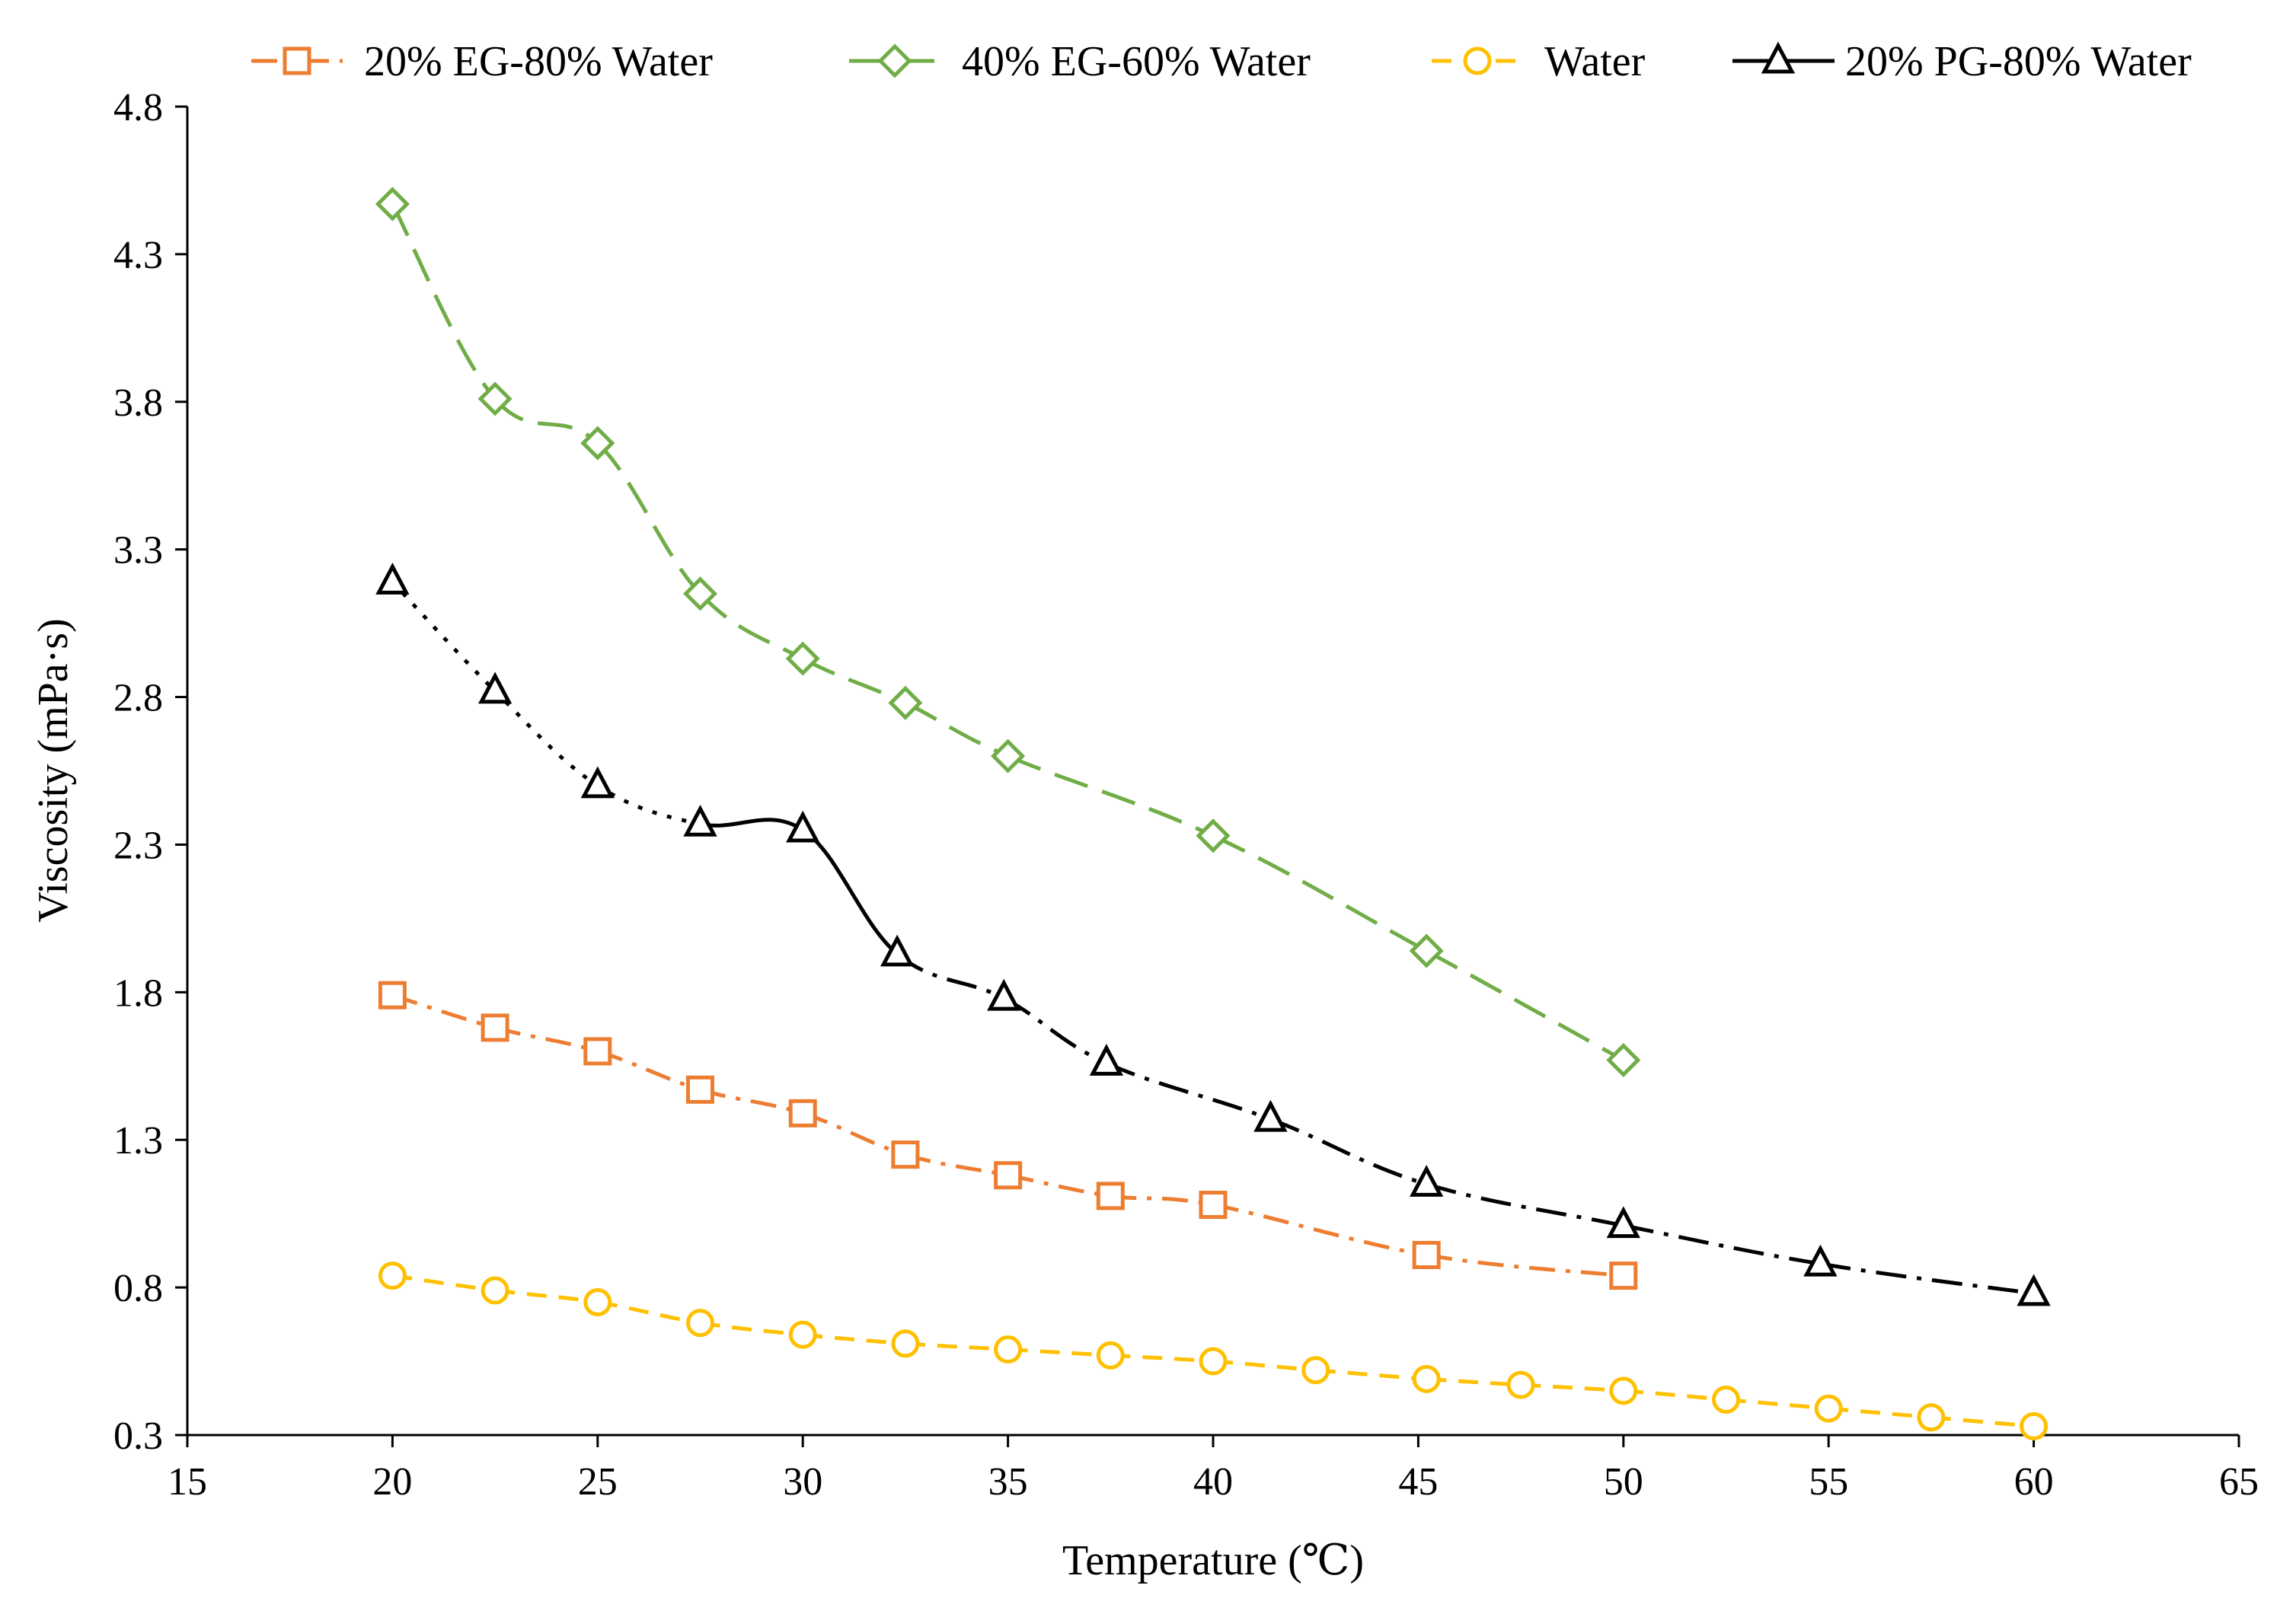 The image size is (2296, 1598). I want to click on x-tick-label: 50, so click(1624, 1482).